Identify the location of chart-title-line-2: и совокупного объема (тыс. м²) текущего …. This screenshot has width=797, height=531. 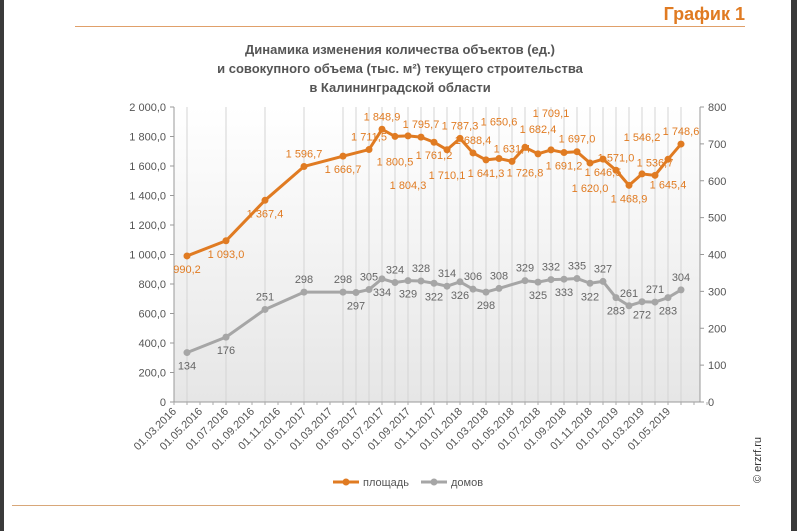
(400, 68).